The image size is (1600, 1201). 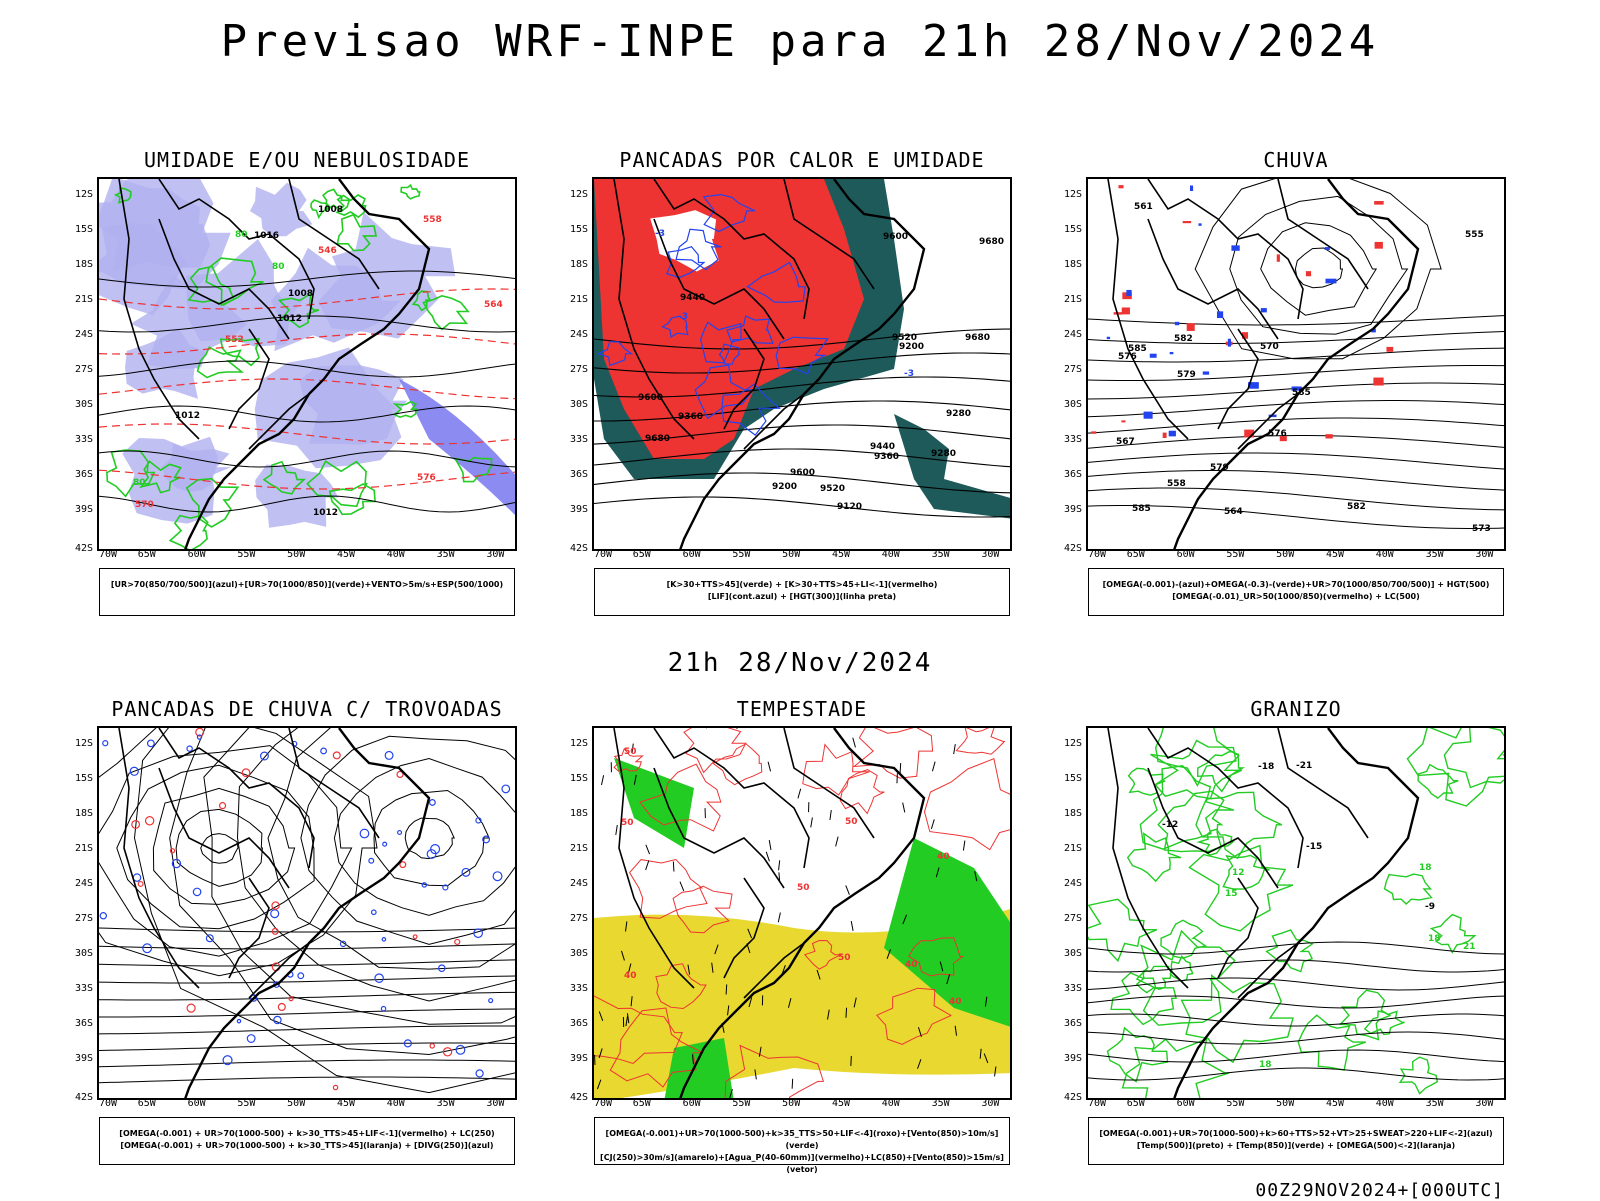 I want to click on contour-label: 9680, so click(x=657, y=439).